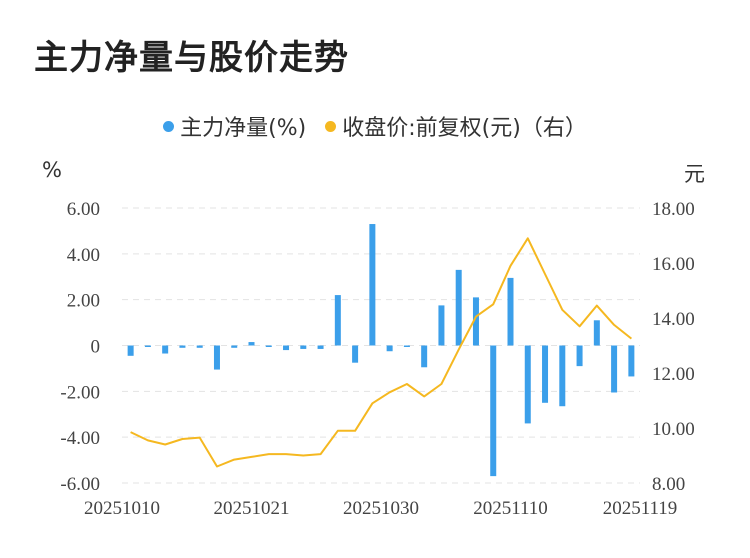 The height and width of the screenshot is (558, 750). What do you see at coordinates (169, 126) in the screenshot?
I see `legend-bar-marker-icon` at bounding box center [169, 126].